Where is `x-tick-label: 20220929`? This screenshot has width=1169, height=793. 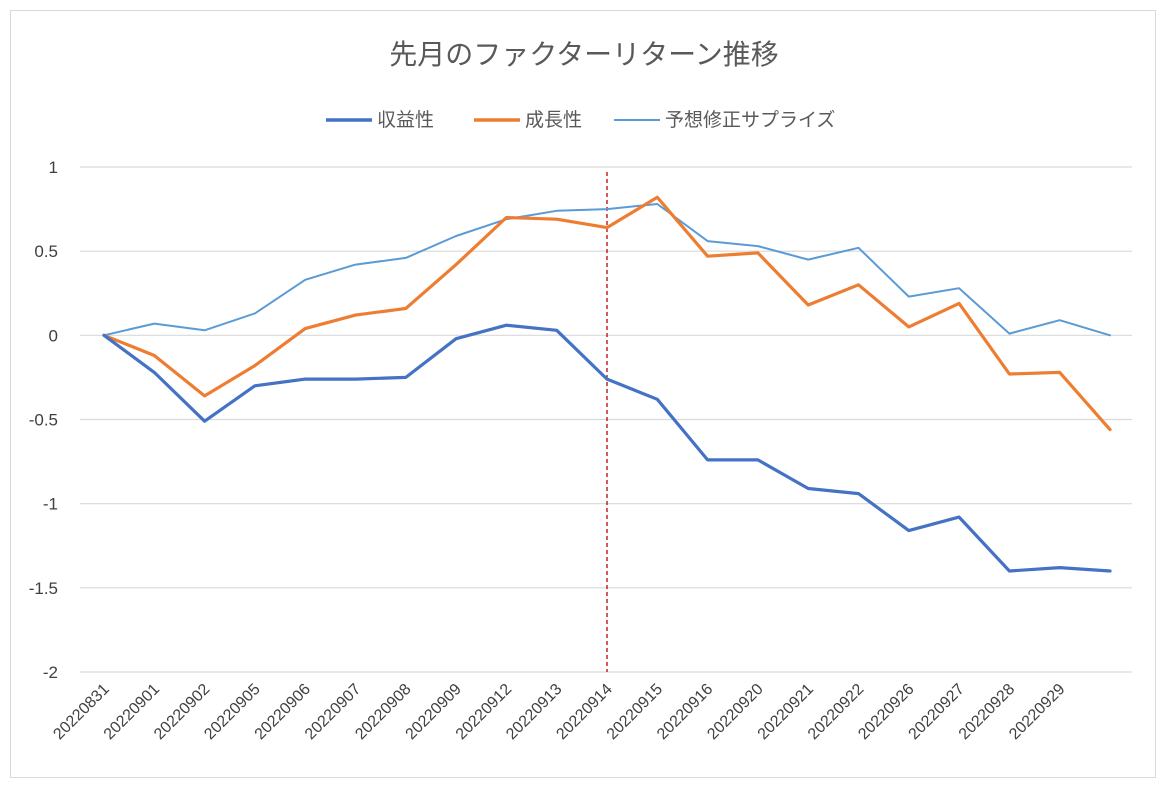
x-tick-label: 20220929 is located at coordinates (1037, 712).